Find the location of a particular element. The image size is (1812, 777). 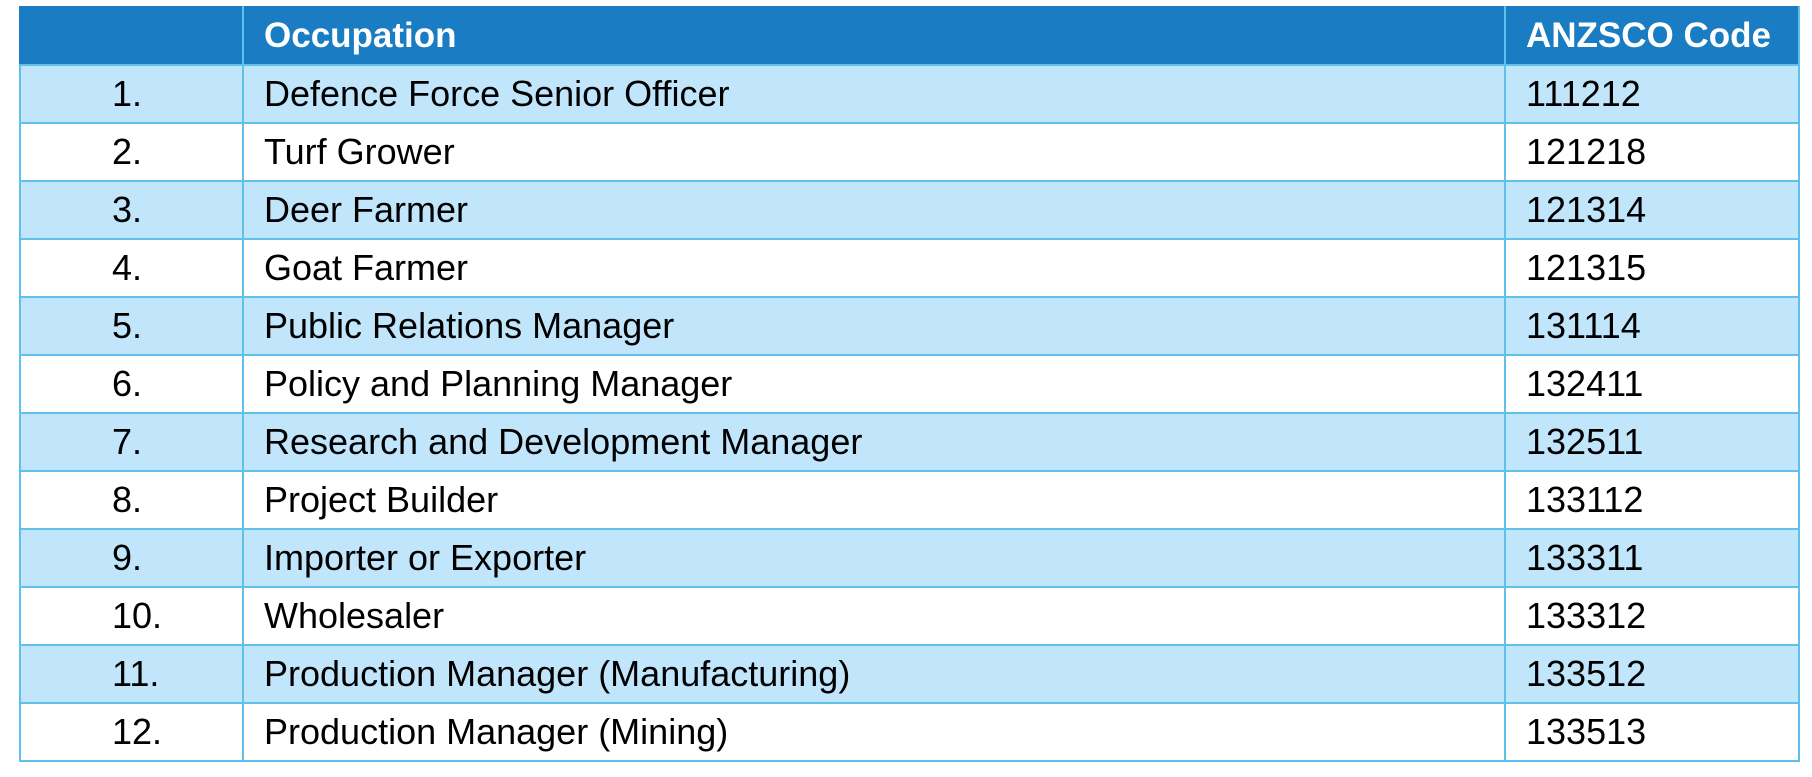

anzsco-code: 132411 is located at coordinates (1652, 384).